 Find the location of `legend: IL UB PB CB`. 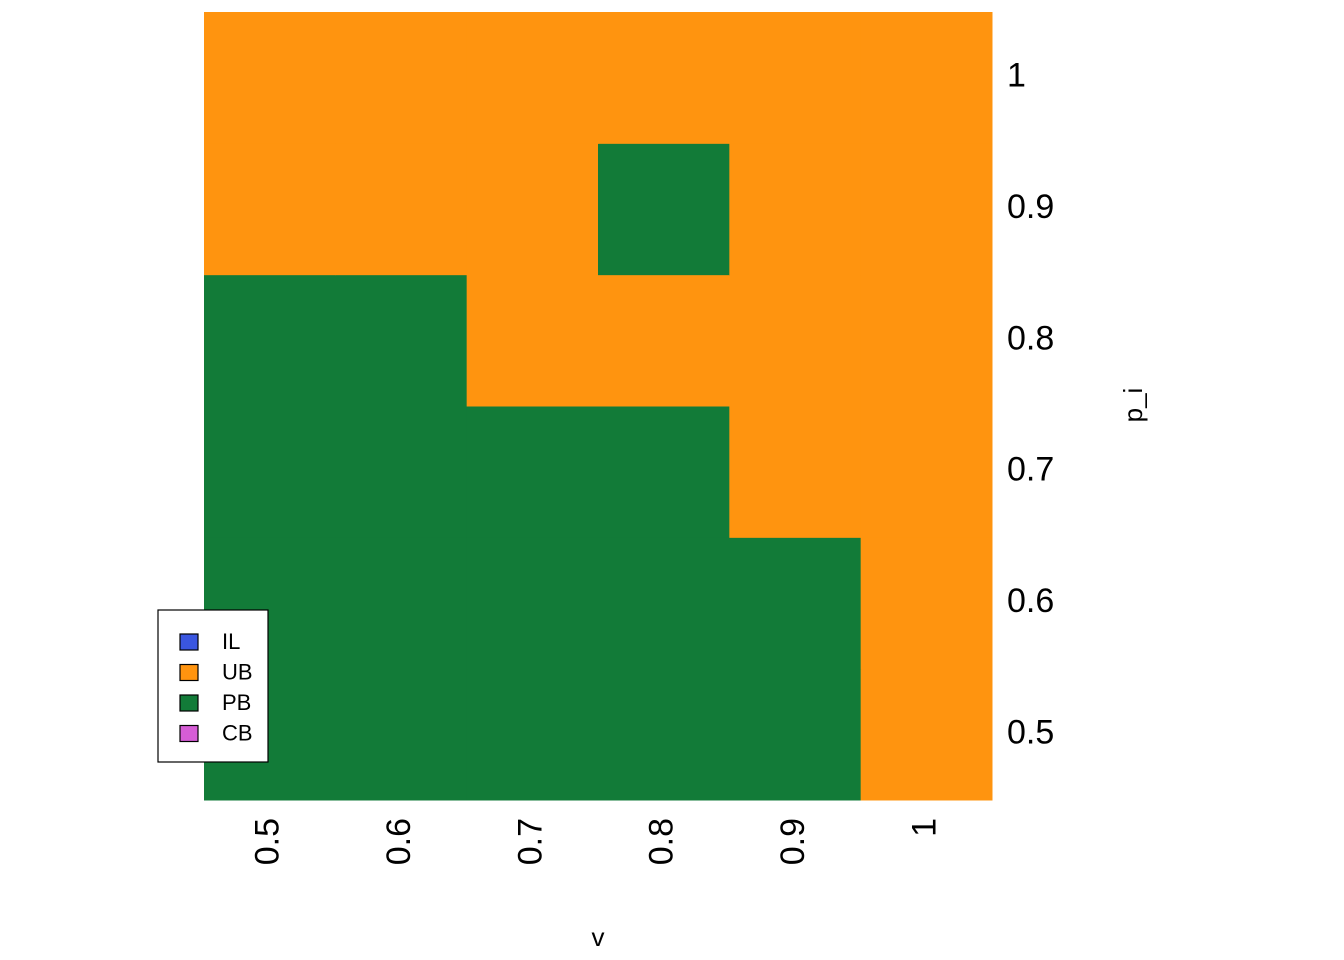

legend: IL UB PB CB is located at coordinates (213, 686).